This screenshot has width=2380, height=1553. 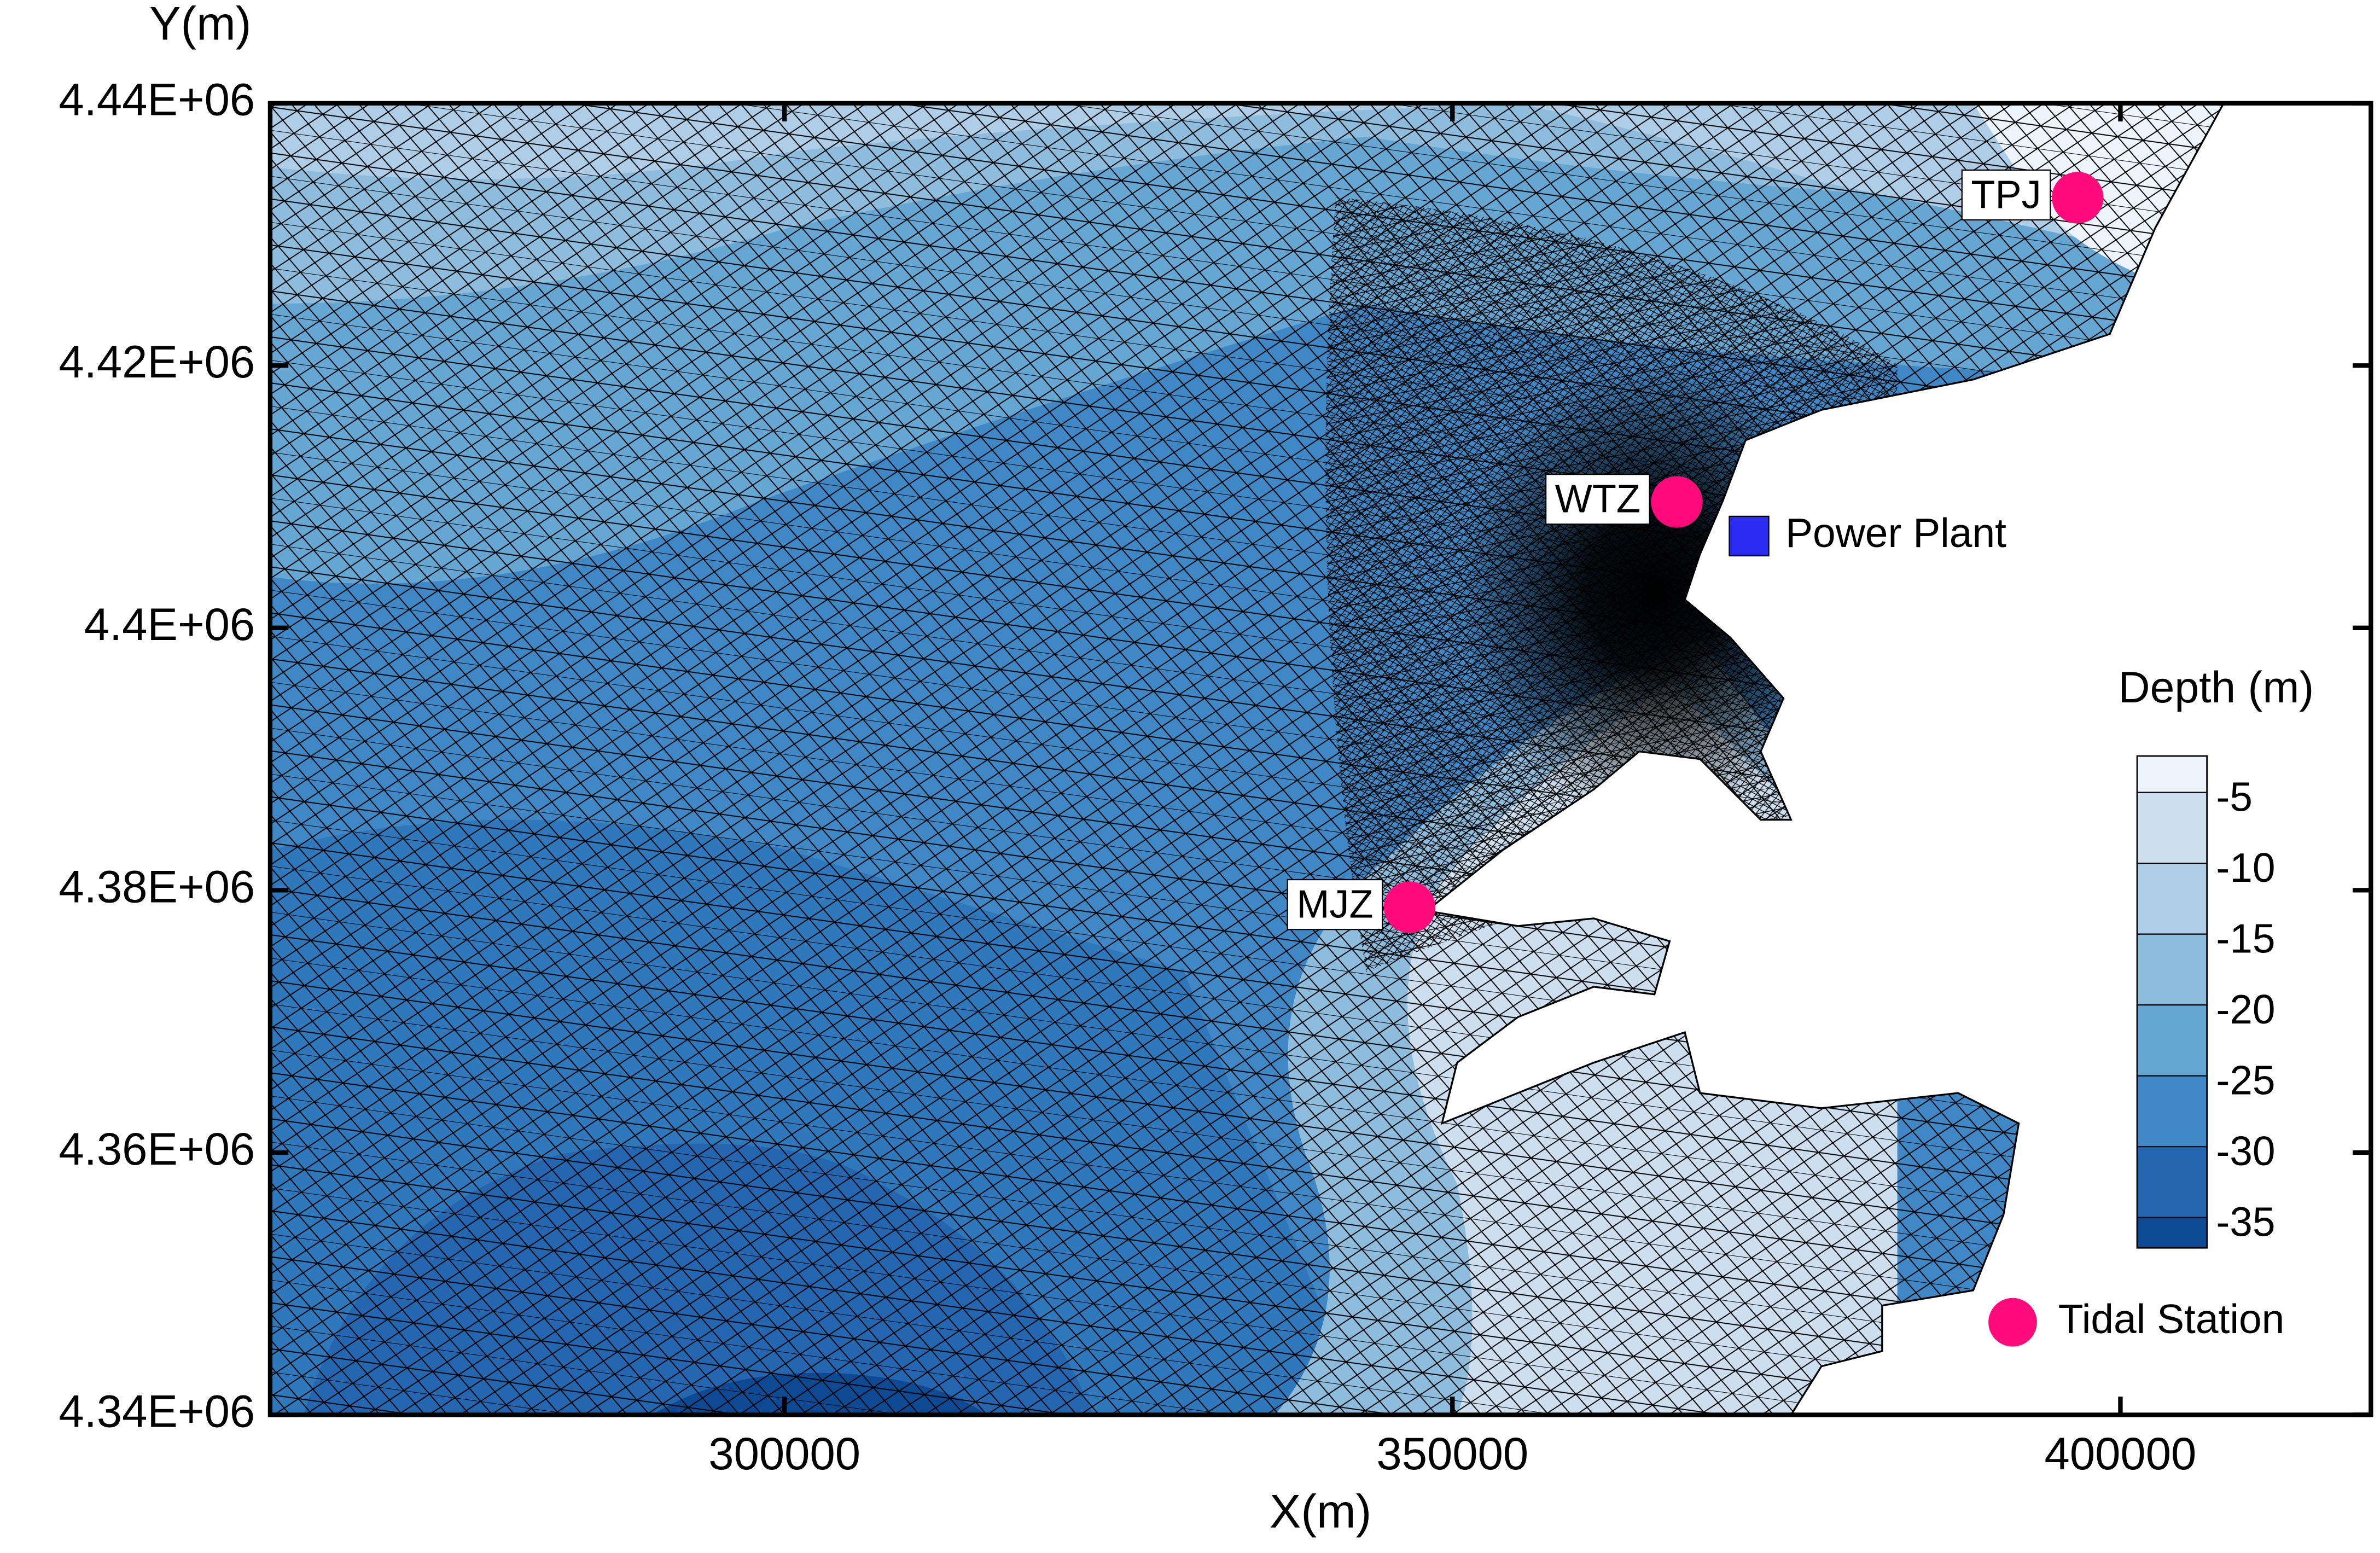 I want to click on legend-label: Tidal Station, so click(x=2171, y=1319).